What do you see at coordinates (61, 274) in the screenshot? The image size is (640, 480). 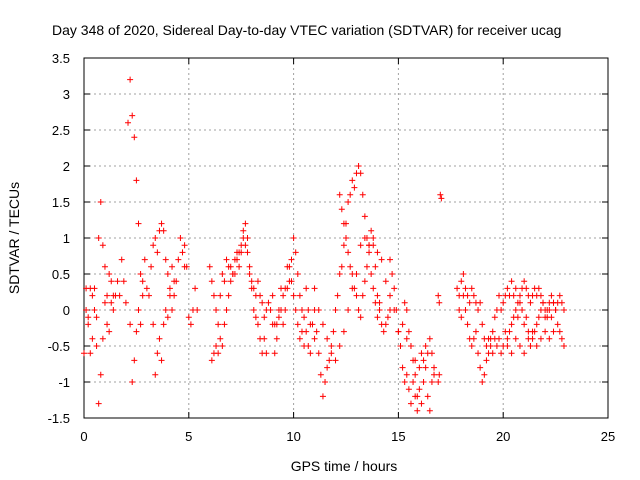 I see `y-tick-label: 0.5` at bounding box center [61, 274].